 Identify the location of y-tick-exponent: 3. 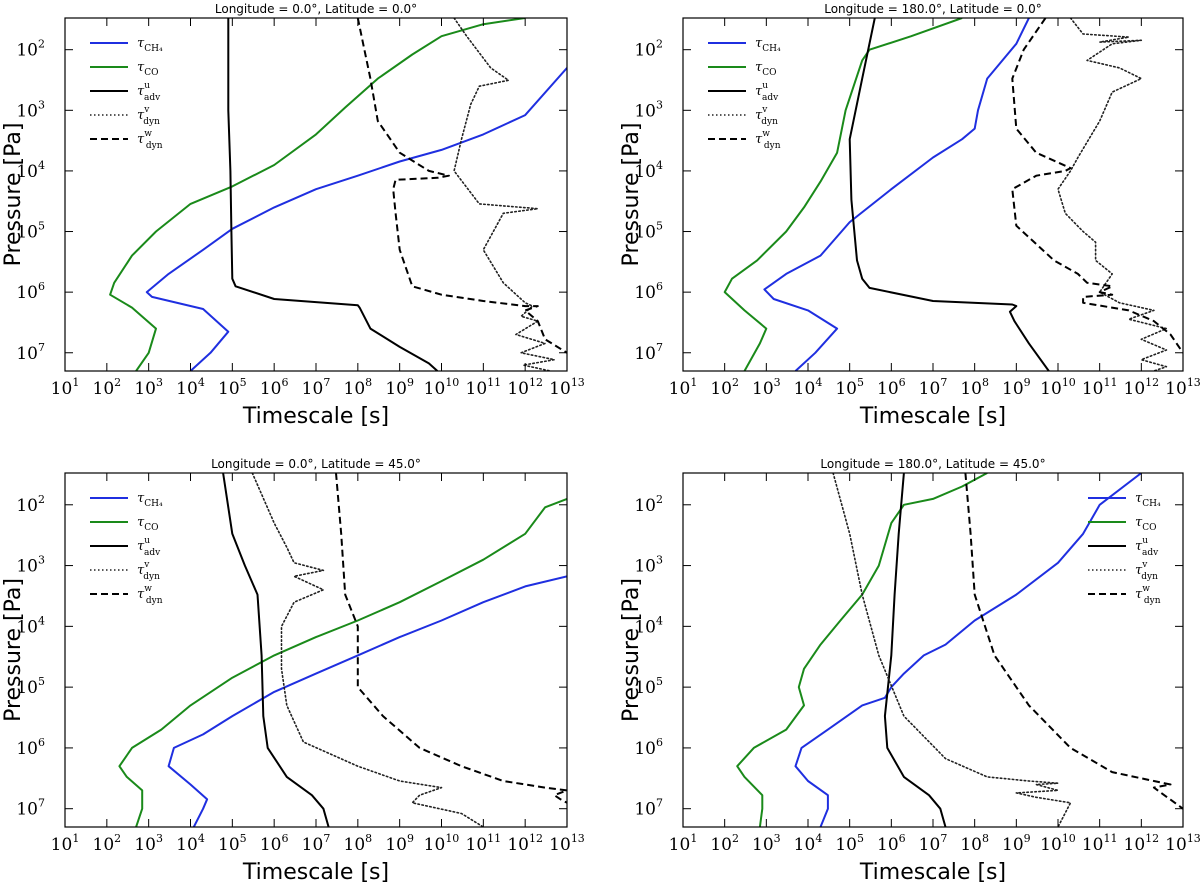
(41, 104).